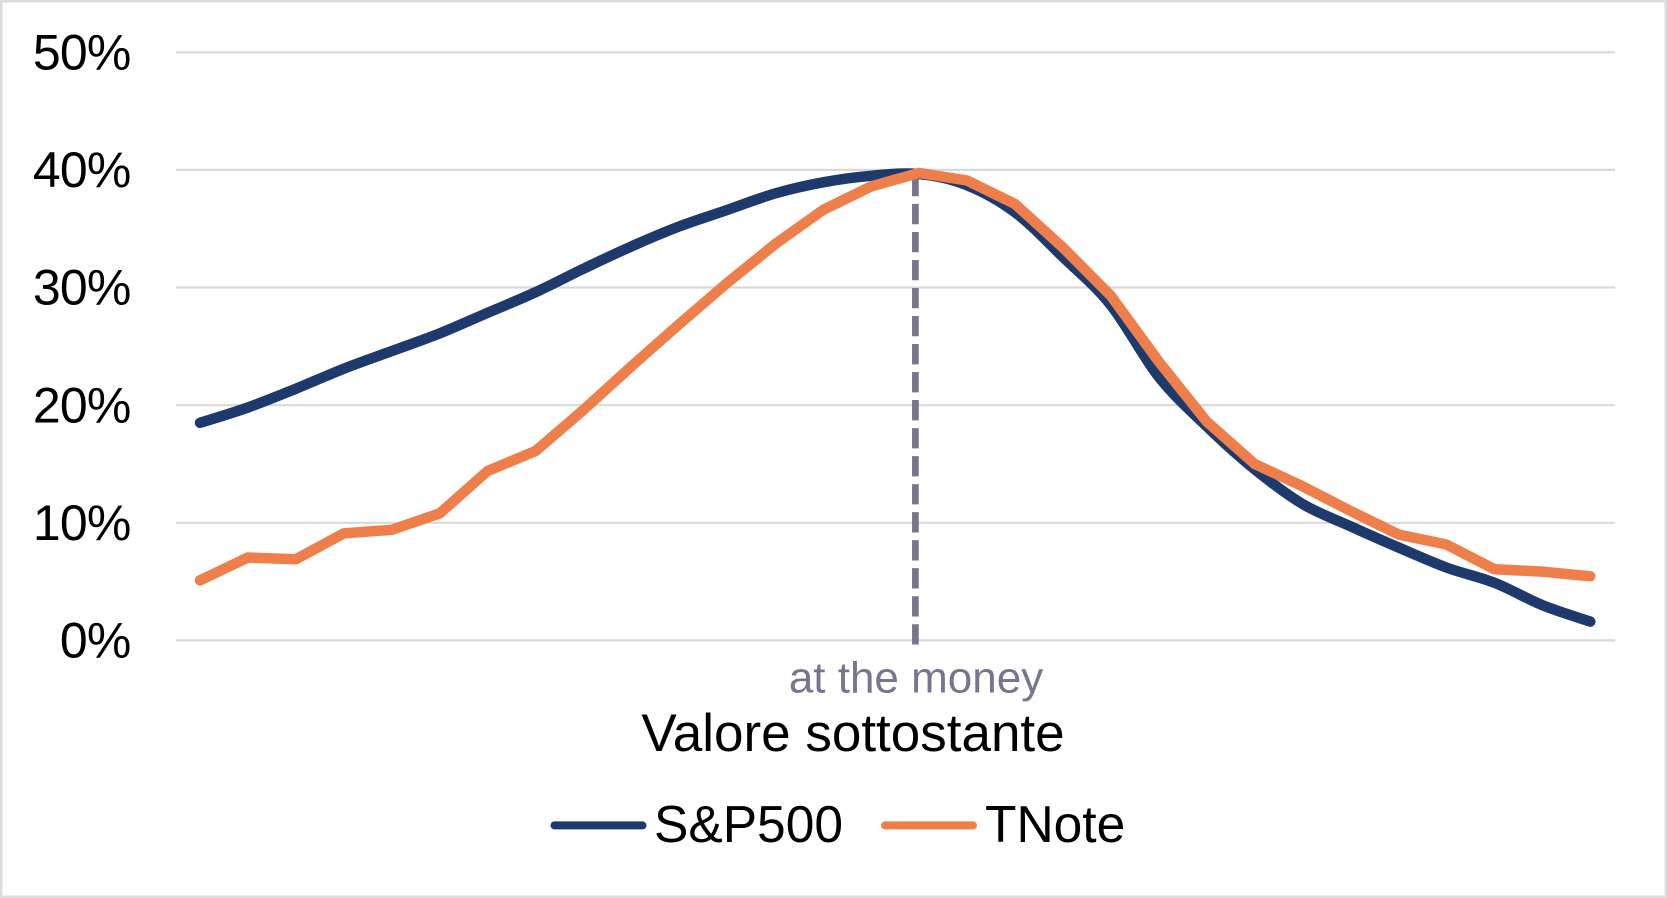 This screenshot has height=898, width=1667. What do you see at coordinates (748, 824) in the screenshot?
I see `svg-text: S&P500` at bounding box center [748, 824].